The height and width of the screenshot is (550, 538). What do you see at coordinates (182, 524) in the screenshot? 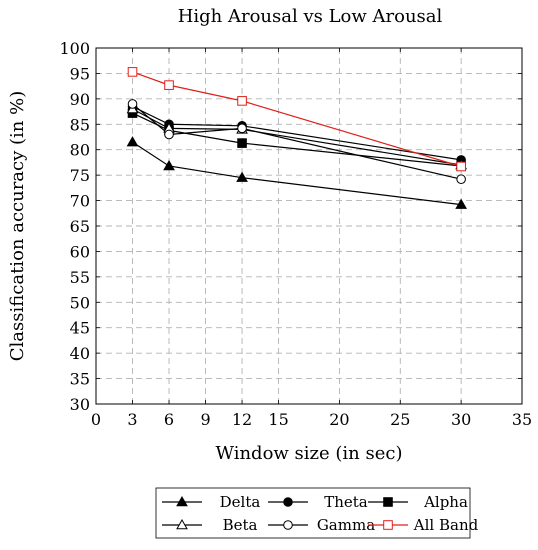
I see `legend-marker-beta` at bounding box center [182, 524].